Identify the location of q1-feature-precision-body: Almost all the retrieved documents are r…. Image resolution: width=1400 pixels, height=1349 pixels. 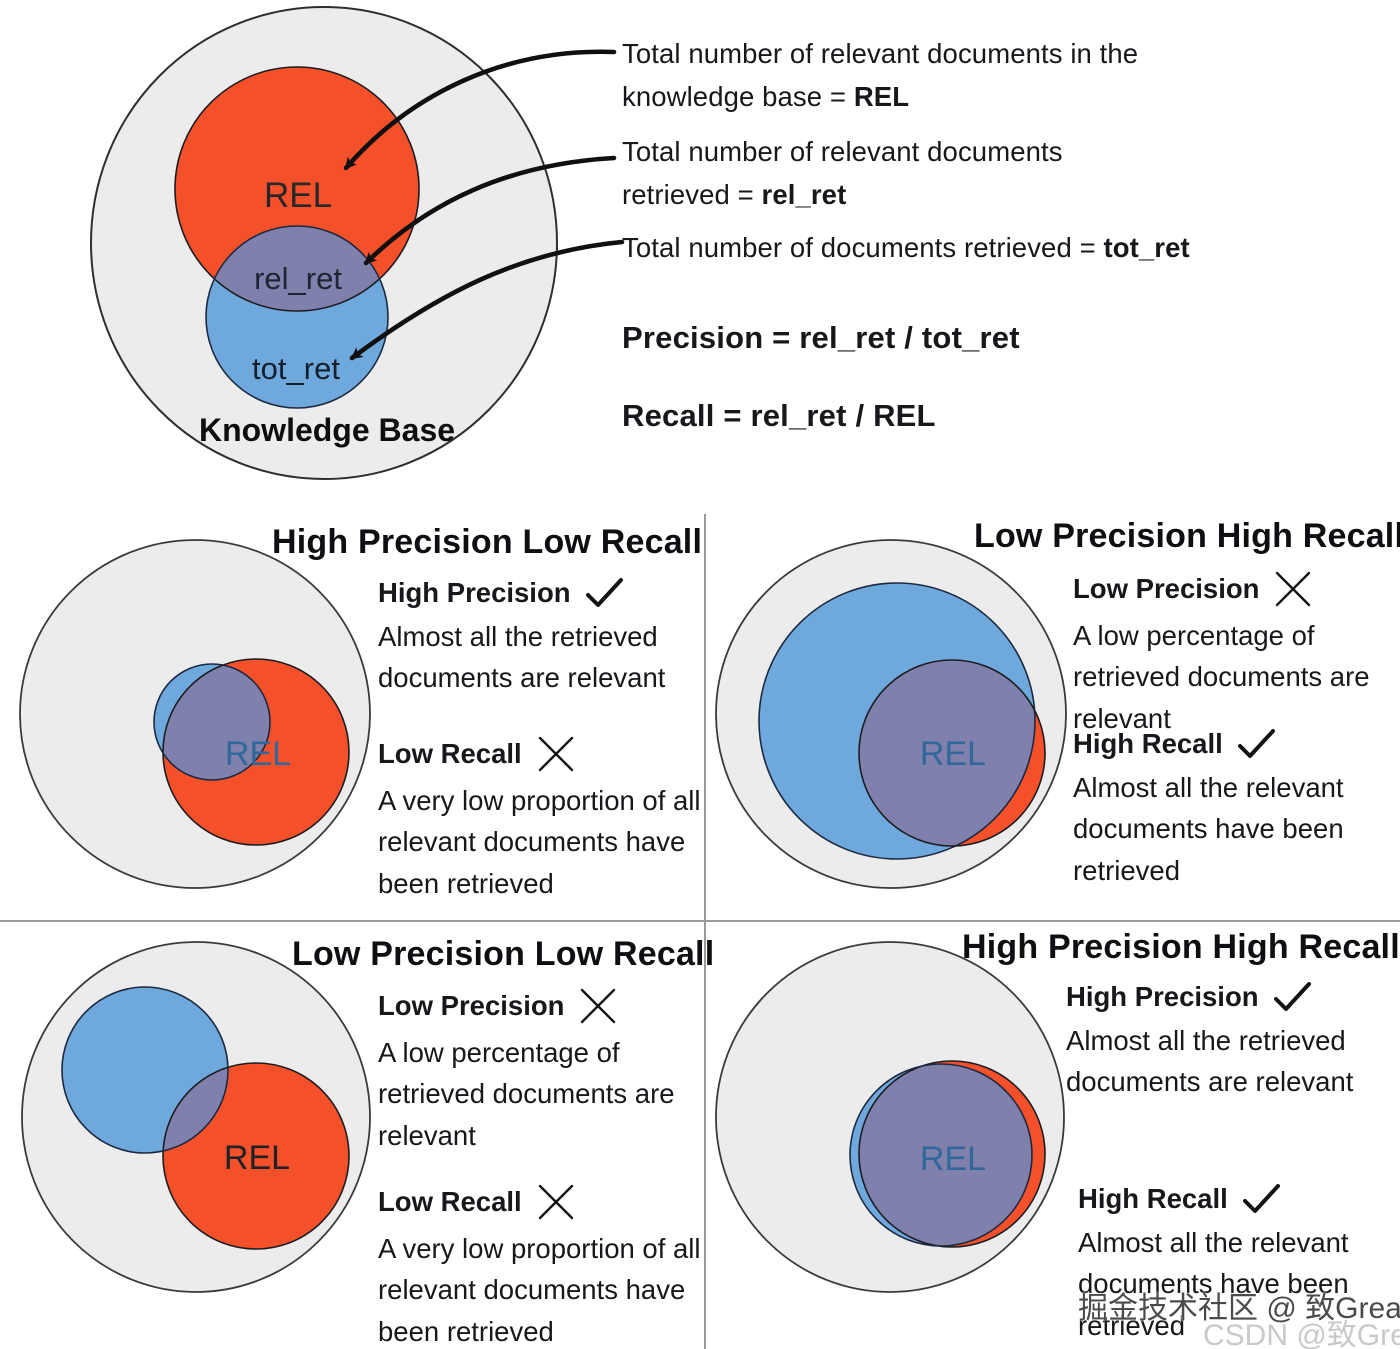
(522, 657).